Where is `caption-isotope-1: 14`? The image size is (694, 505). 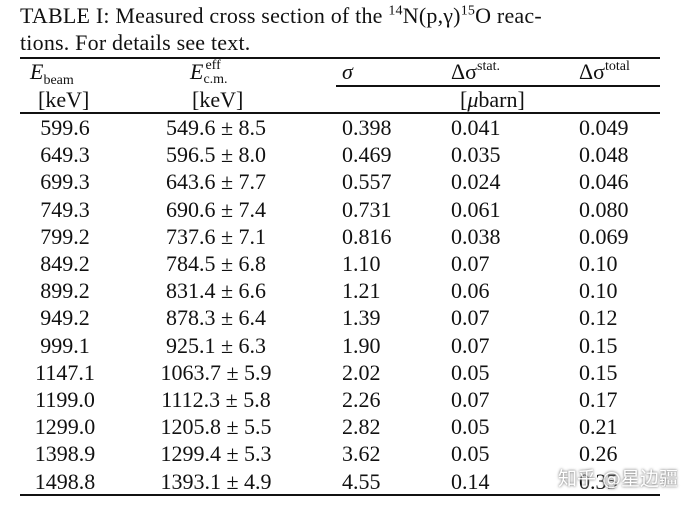
caption-isotope-1: 14 is located at coordinates (395, 11).